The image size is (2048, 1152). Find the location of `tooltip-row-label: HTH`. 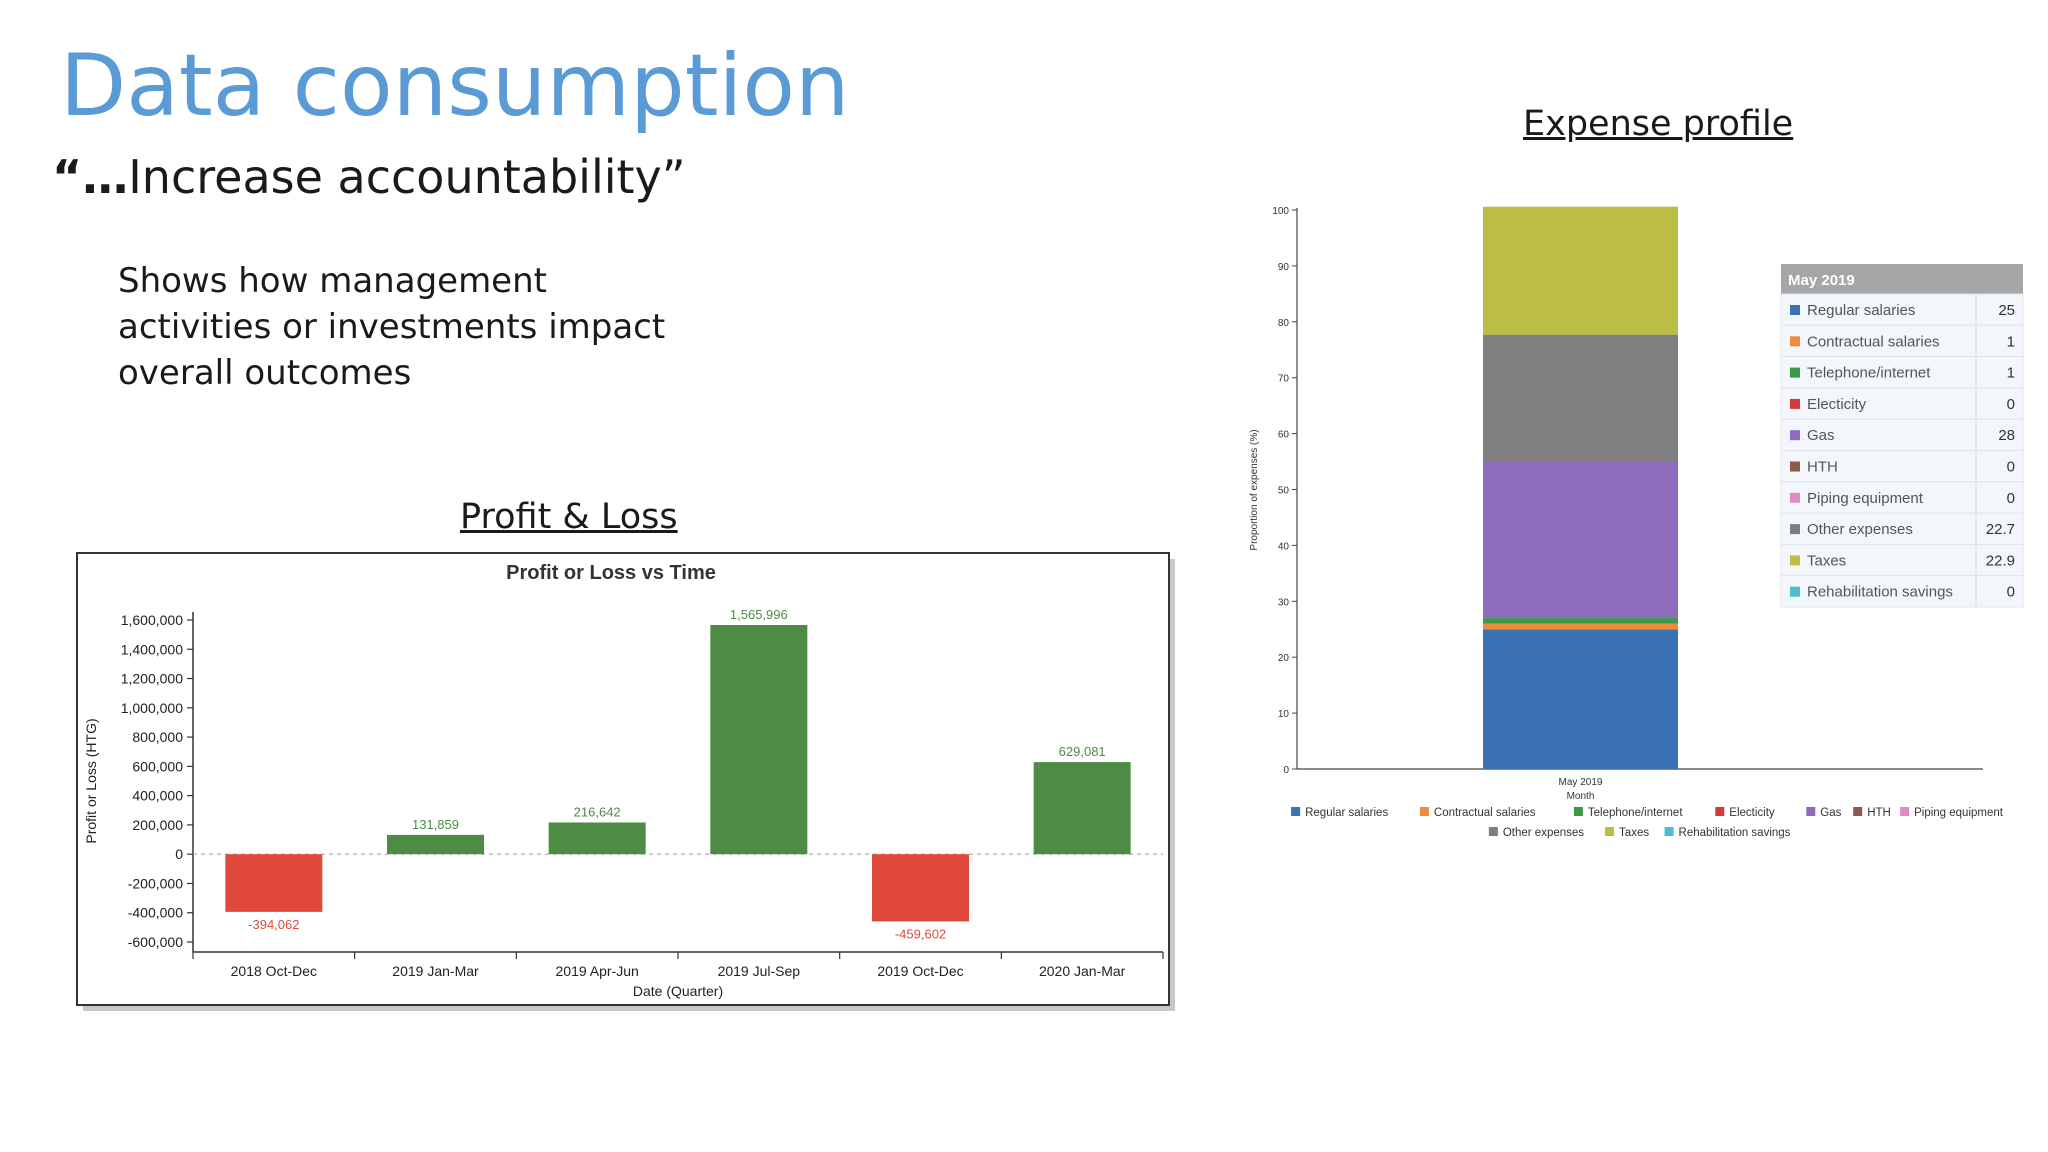

tooltip-row-label: HTH is located at coordinates (1822, 467).